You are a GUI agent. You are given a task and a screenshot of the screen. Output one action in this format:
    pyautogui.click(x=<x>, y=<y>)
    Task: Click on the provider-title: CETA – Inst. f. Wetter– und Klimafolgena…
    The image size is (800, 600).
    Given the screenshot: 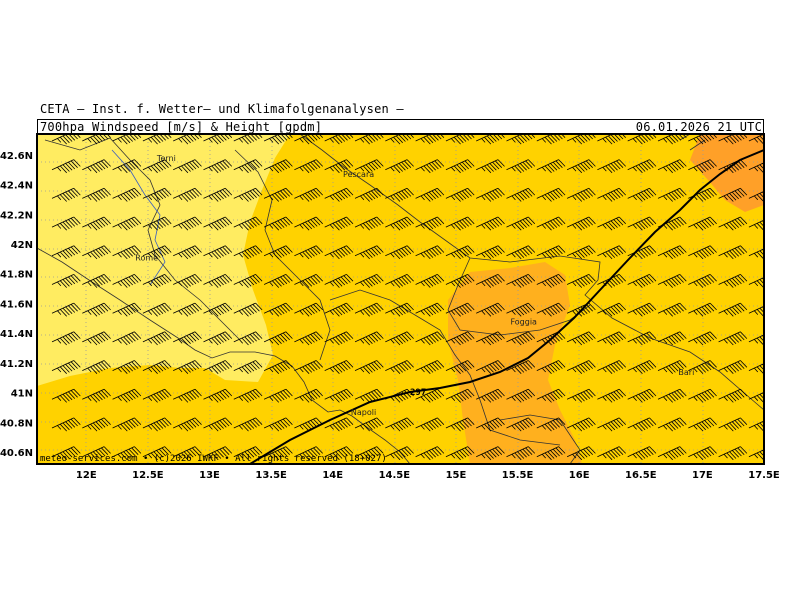 What is the action you would take?
    pyautogui.click(x=222, y=109)
    